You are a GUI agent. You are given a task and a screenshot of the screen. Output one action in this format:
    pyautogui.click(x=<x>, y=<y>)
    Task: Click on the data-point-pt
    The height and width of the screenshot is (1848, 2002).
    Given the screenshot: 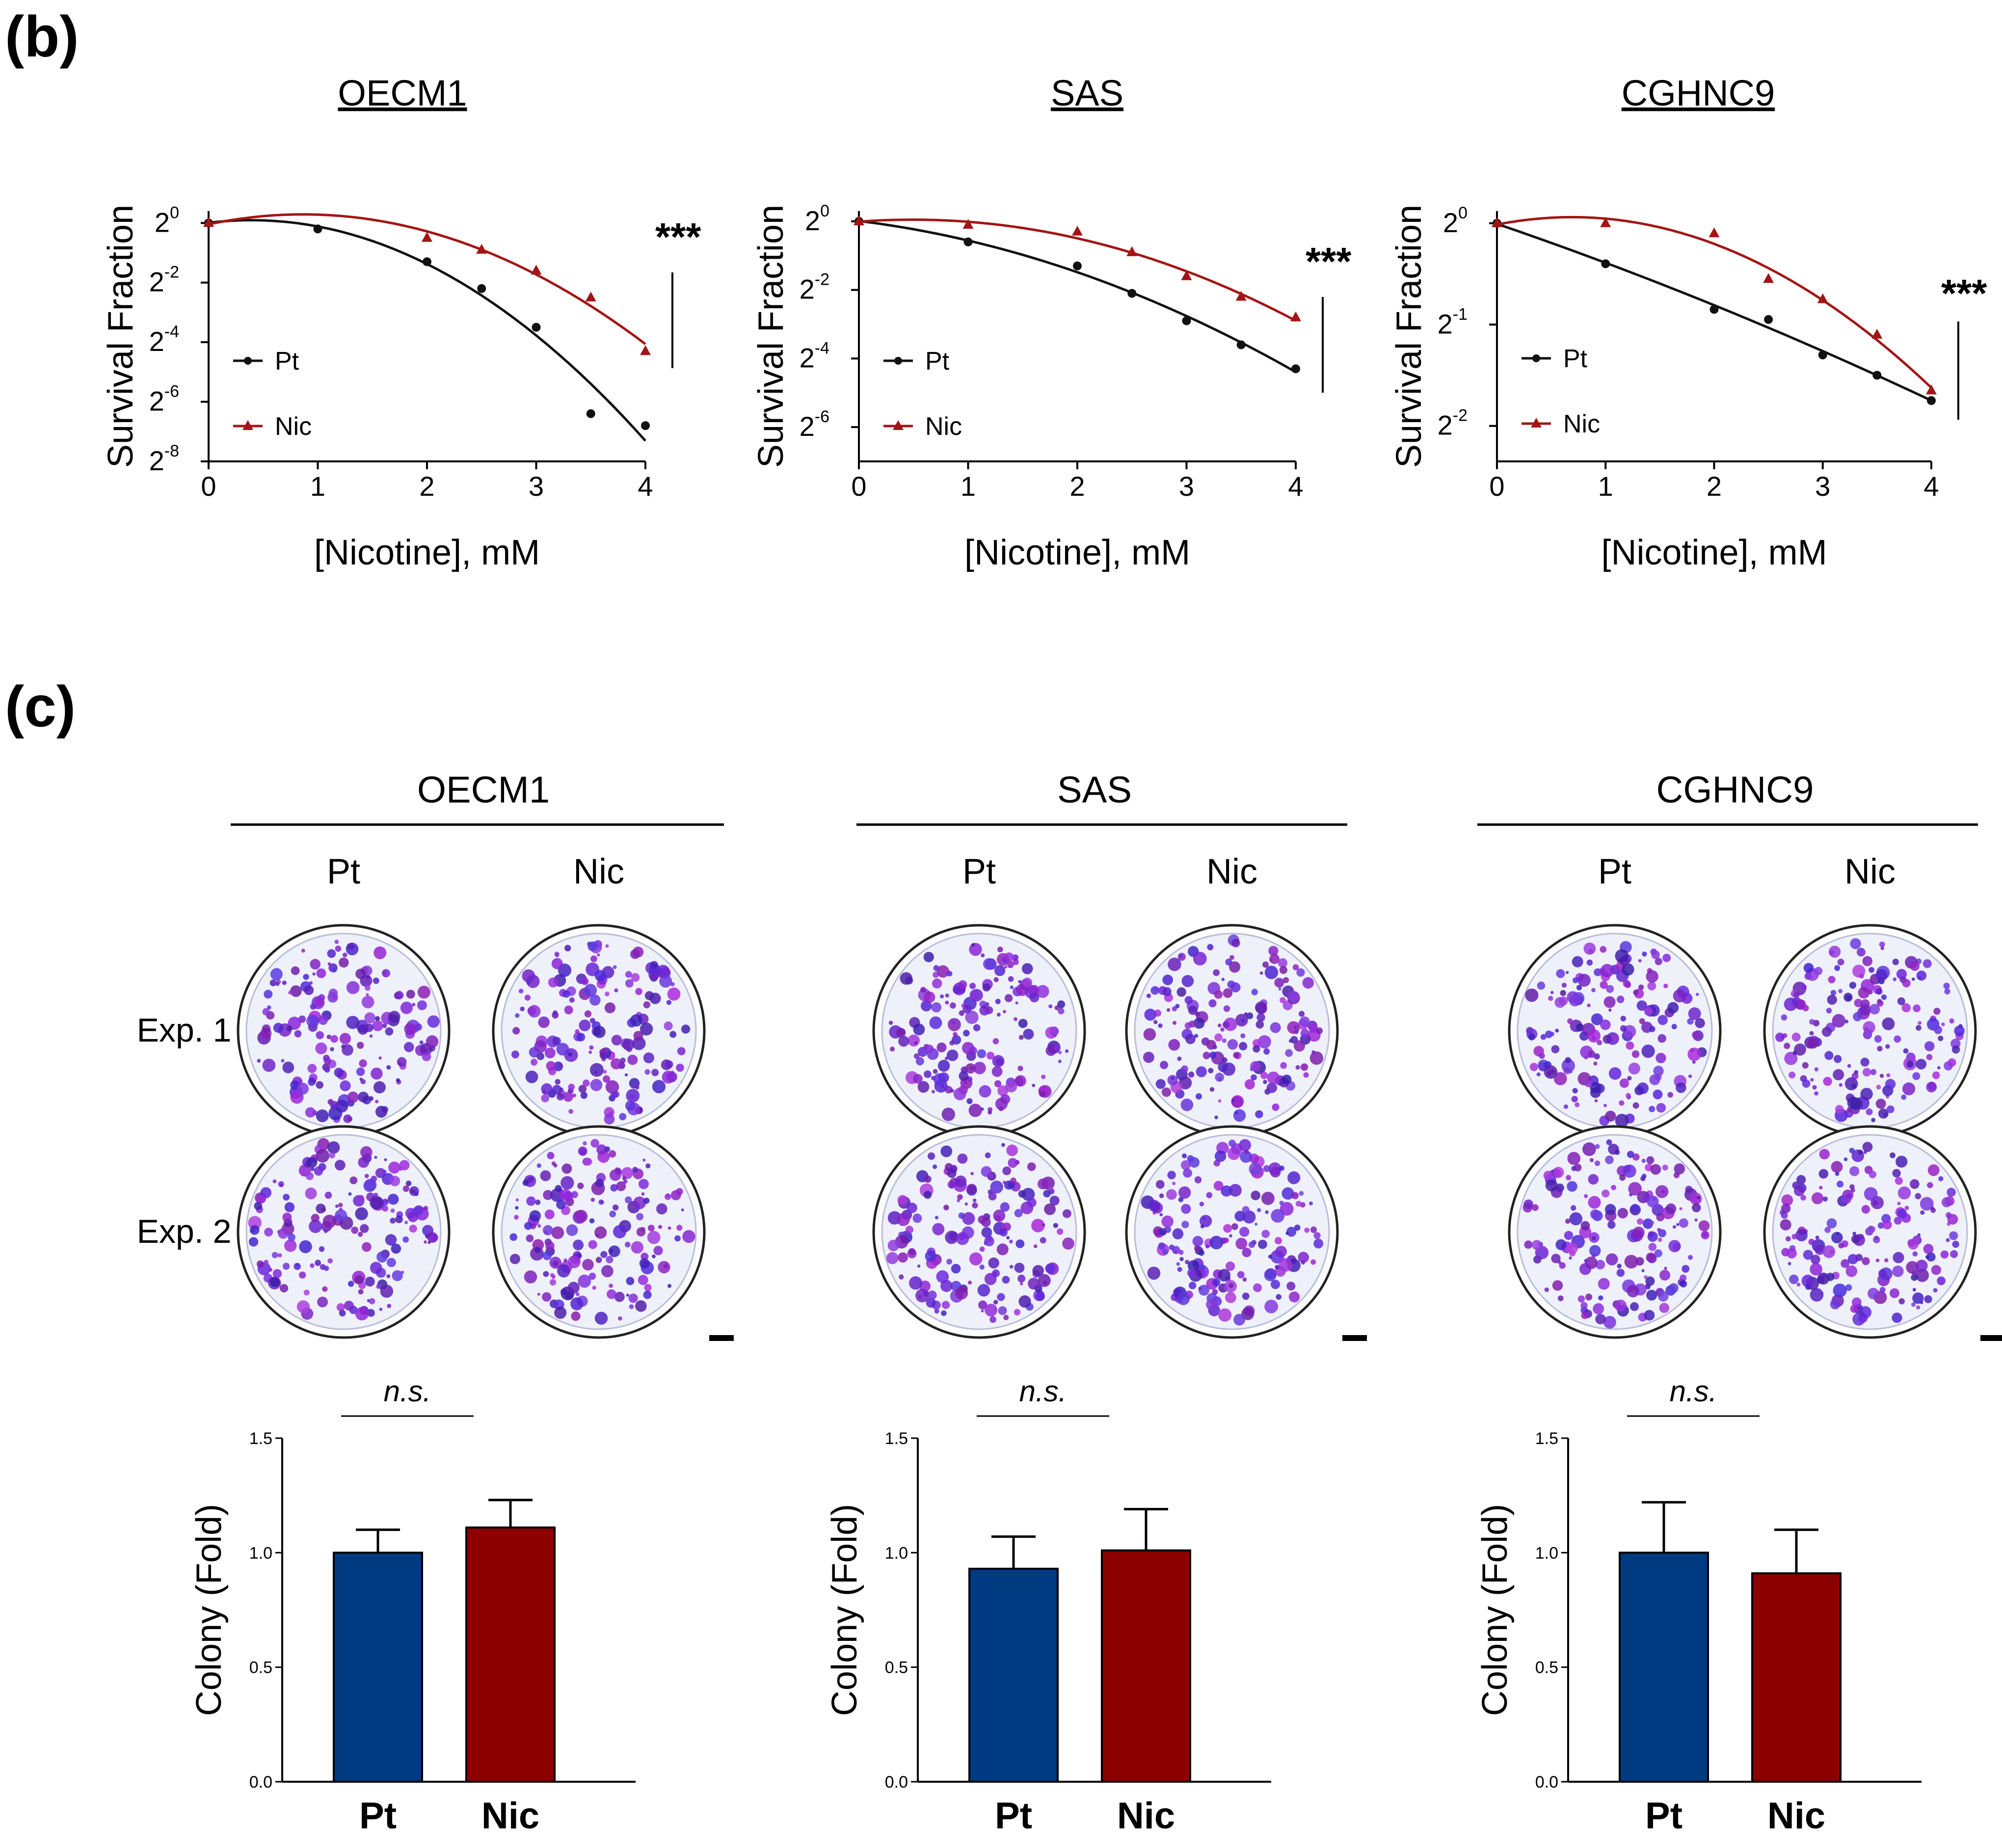 What is the action you would take?
    pyautogui.click(x=590, y=413)
    